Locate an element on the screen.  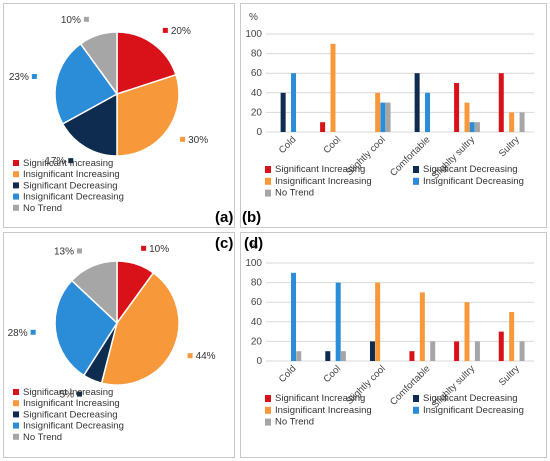
pie-c-value-label: 5% is located at coordinates (67, 395).